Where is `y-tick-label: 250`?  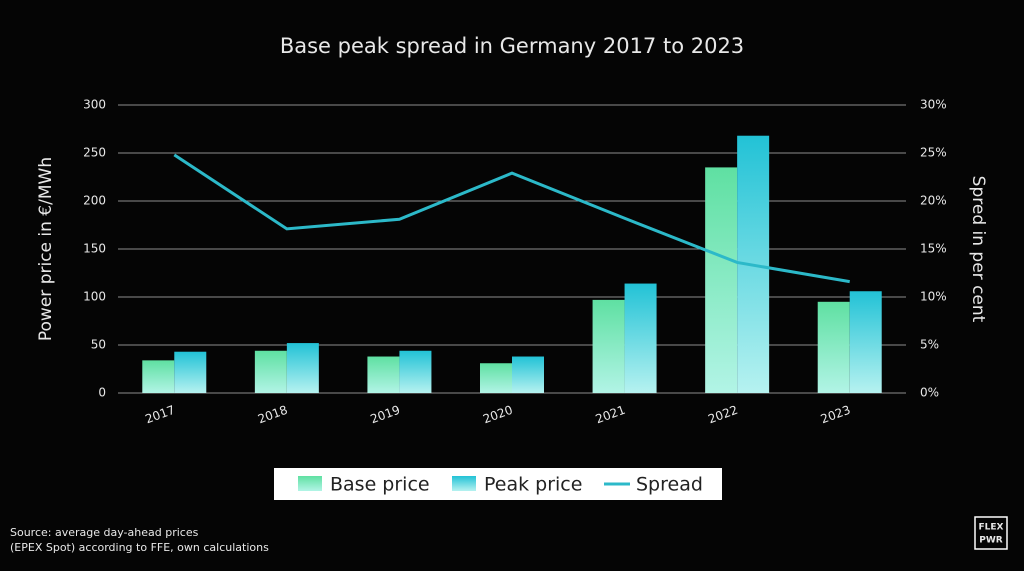 y-tick-label: 250 is located at coordinates (94, 153).